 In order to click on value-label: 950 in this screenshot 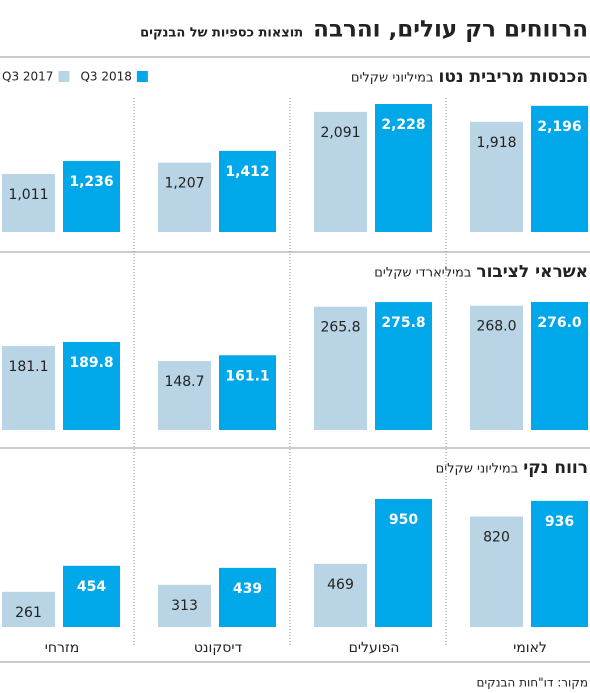, I will do `click(403, 520)`.